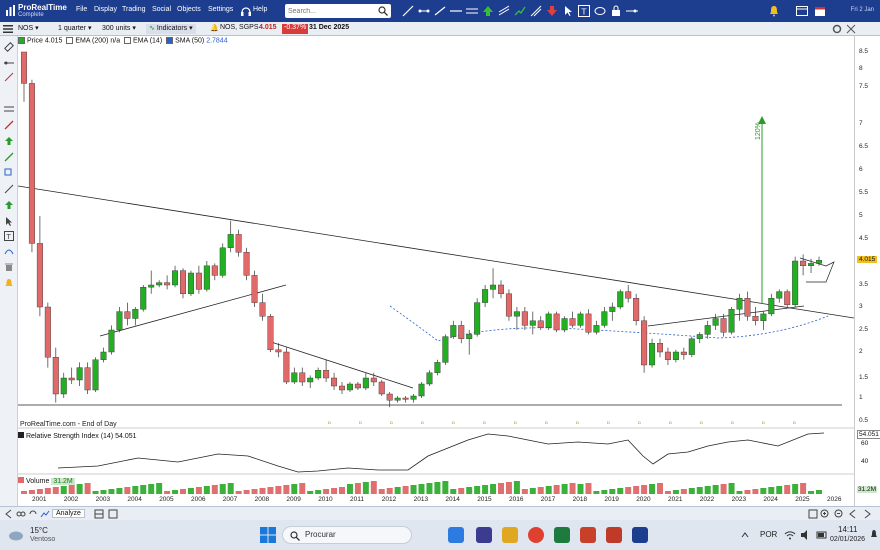  Describe the element at coordinates (43, 539) in the screenshot. I see `weather-desc: Ventoso` at that location.